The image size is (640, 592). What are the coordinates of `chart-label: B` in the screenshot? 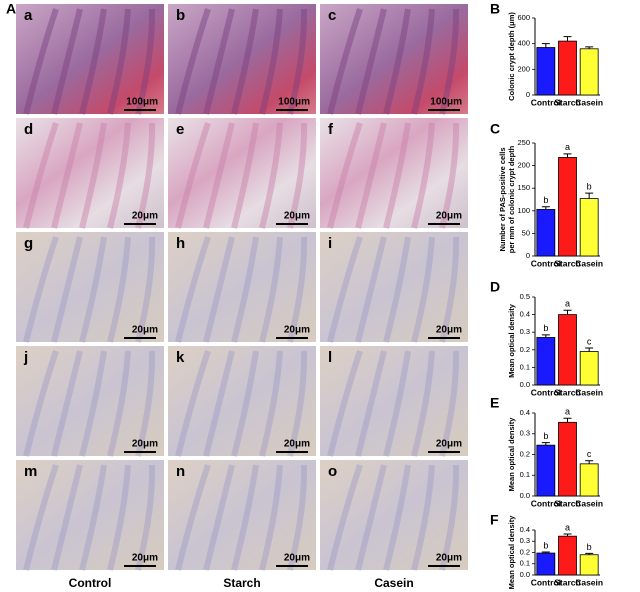 It's located at (495, 9).